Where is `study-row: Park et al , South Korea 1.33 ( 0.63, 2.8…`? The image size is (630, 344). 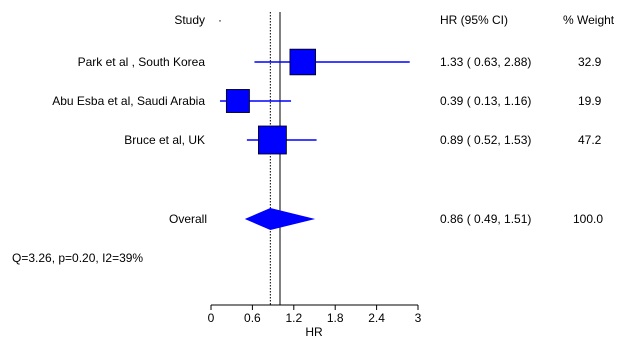 study-row: Park et al , South Korea 1.33 ( 0.63, 2.8… is located at coordinates (340, 62).